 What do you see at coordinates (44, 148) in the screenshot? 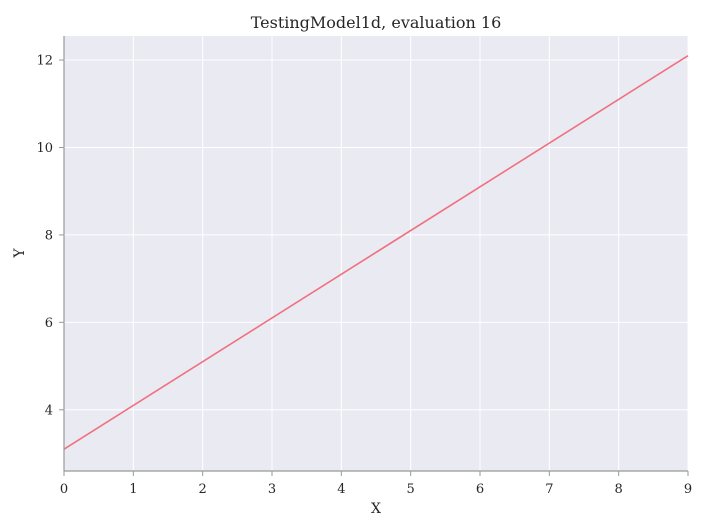
I see `y-tick-label-3: 10` at bounding box center [44, 148].